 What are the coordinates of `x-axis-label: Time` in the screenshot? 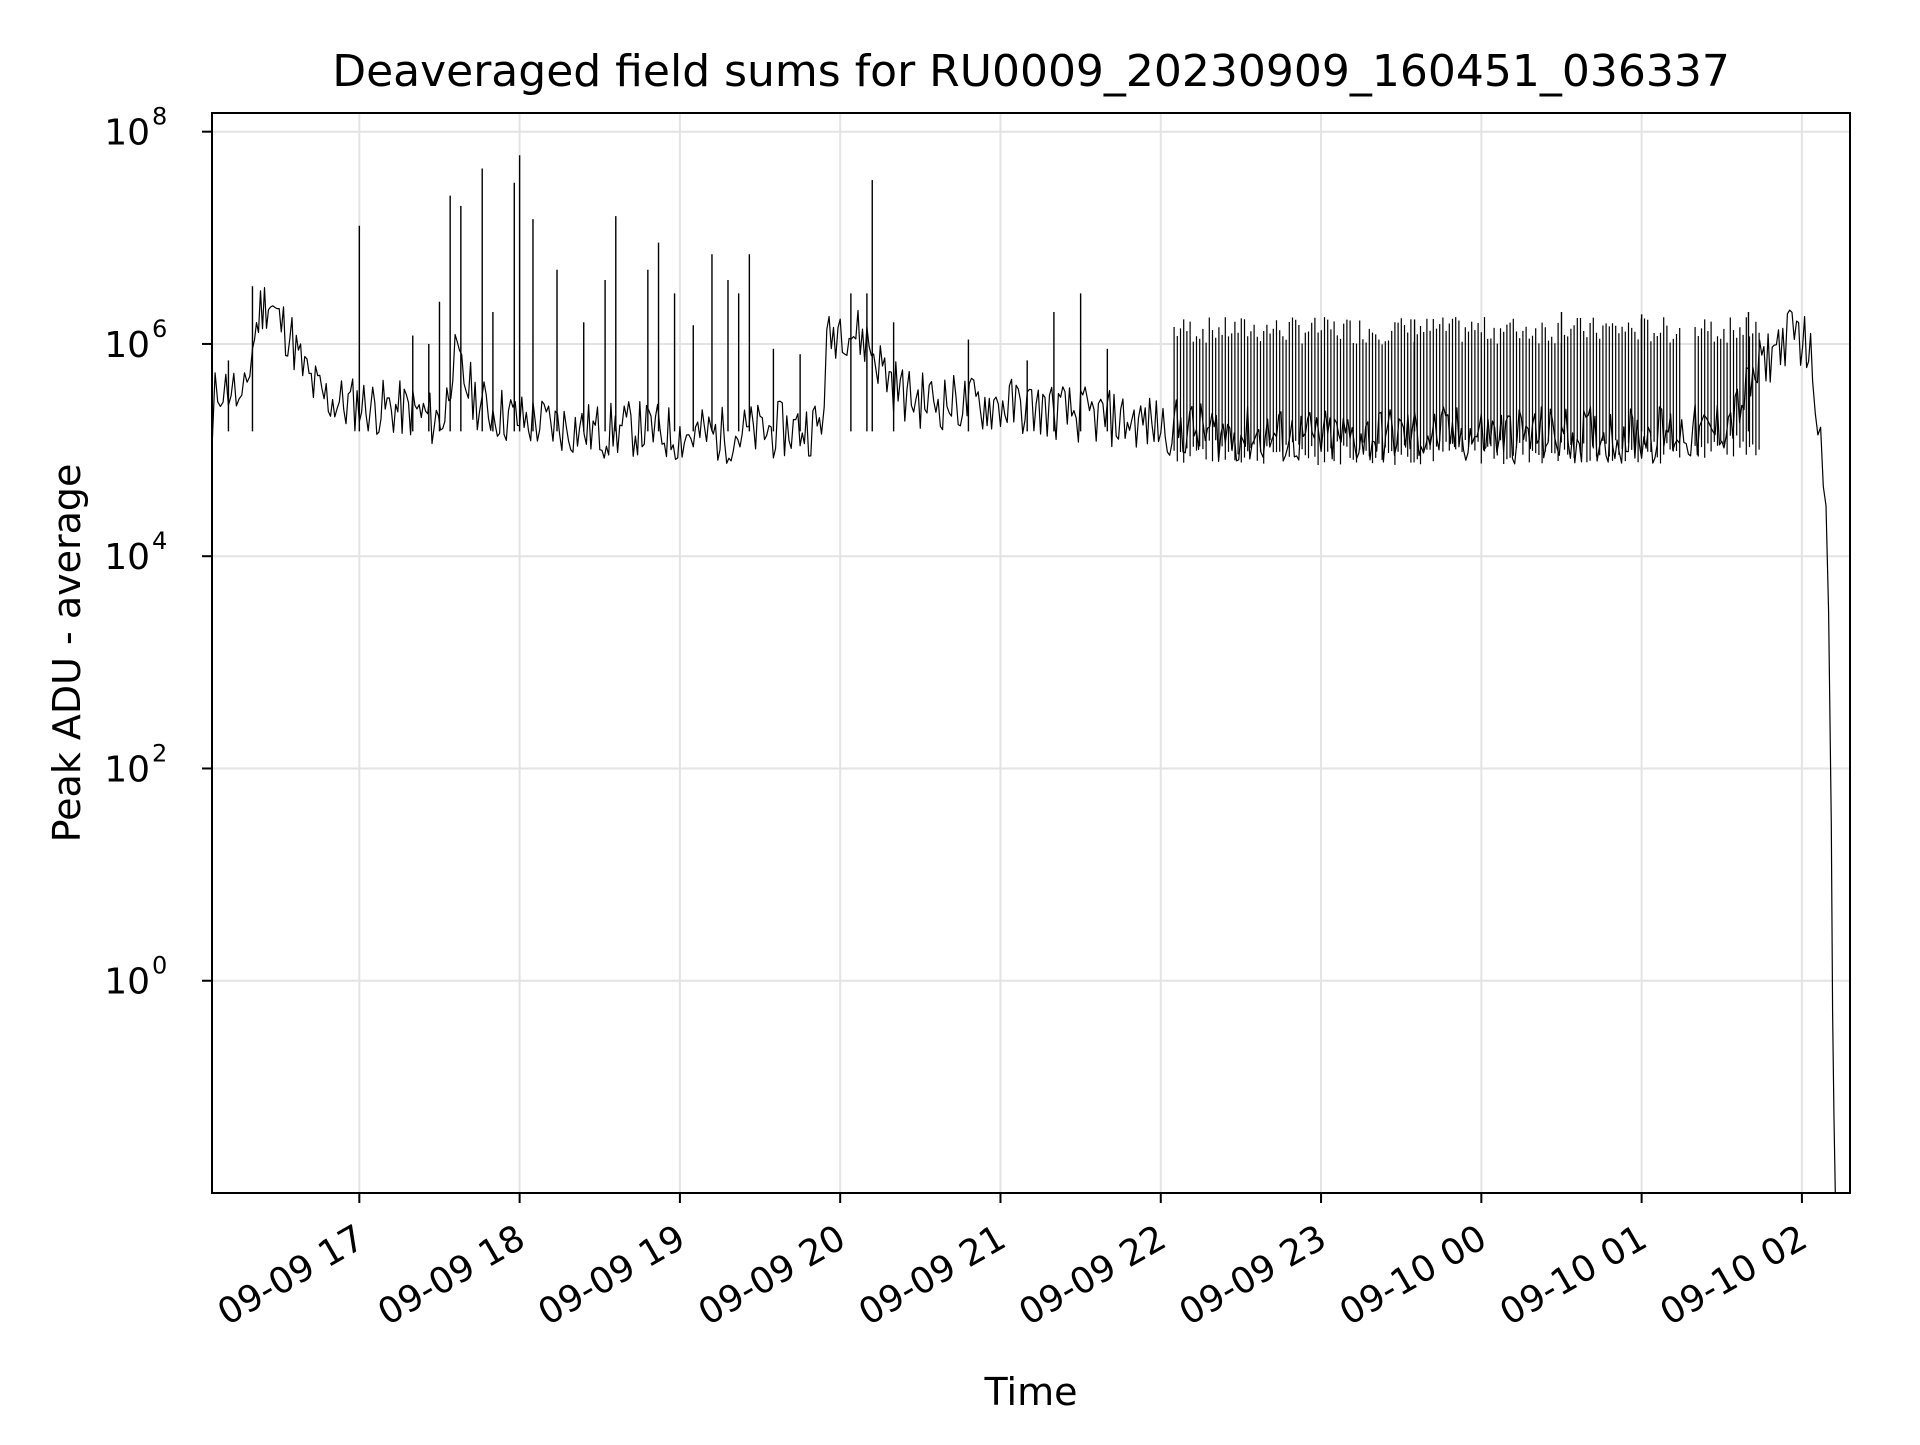 It's located at (1031, 1392).